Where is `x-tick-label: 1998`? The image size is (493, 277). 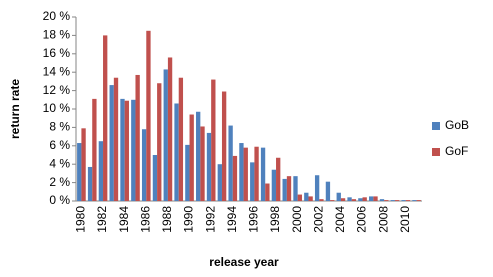
x-tick-label: 1998 is located at coordinates (275, 219).